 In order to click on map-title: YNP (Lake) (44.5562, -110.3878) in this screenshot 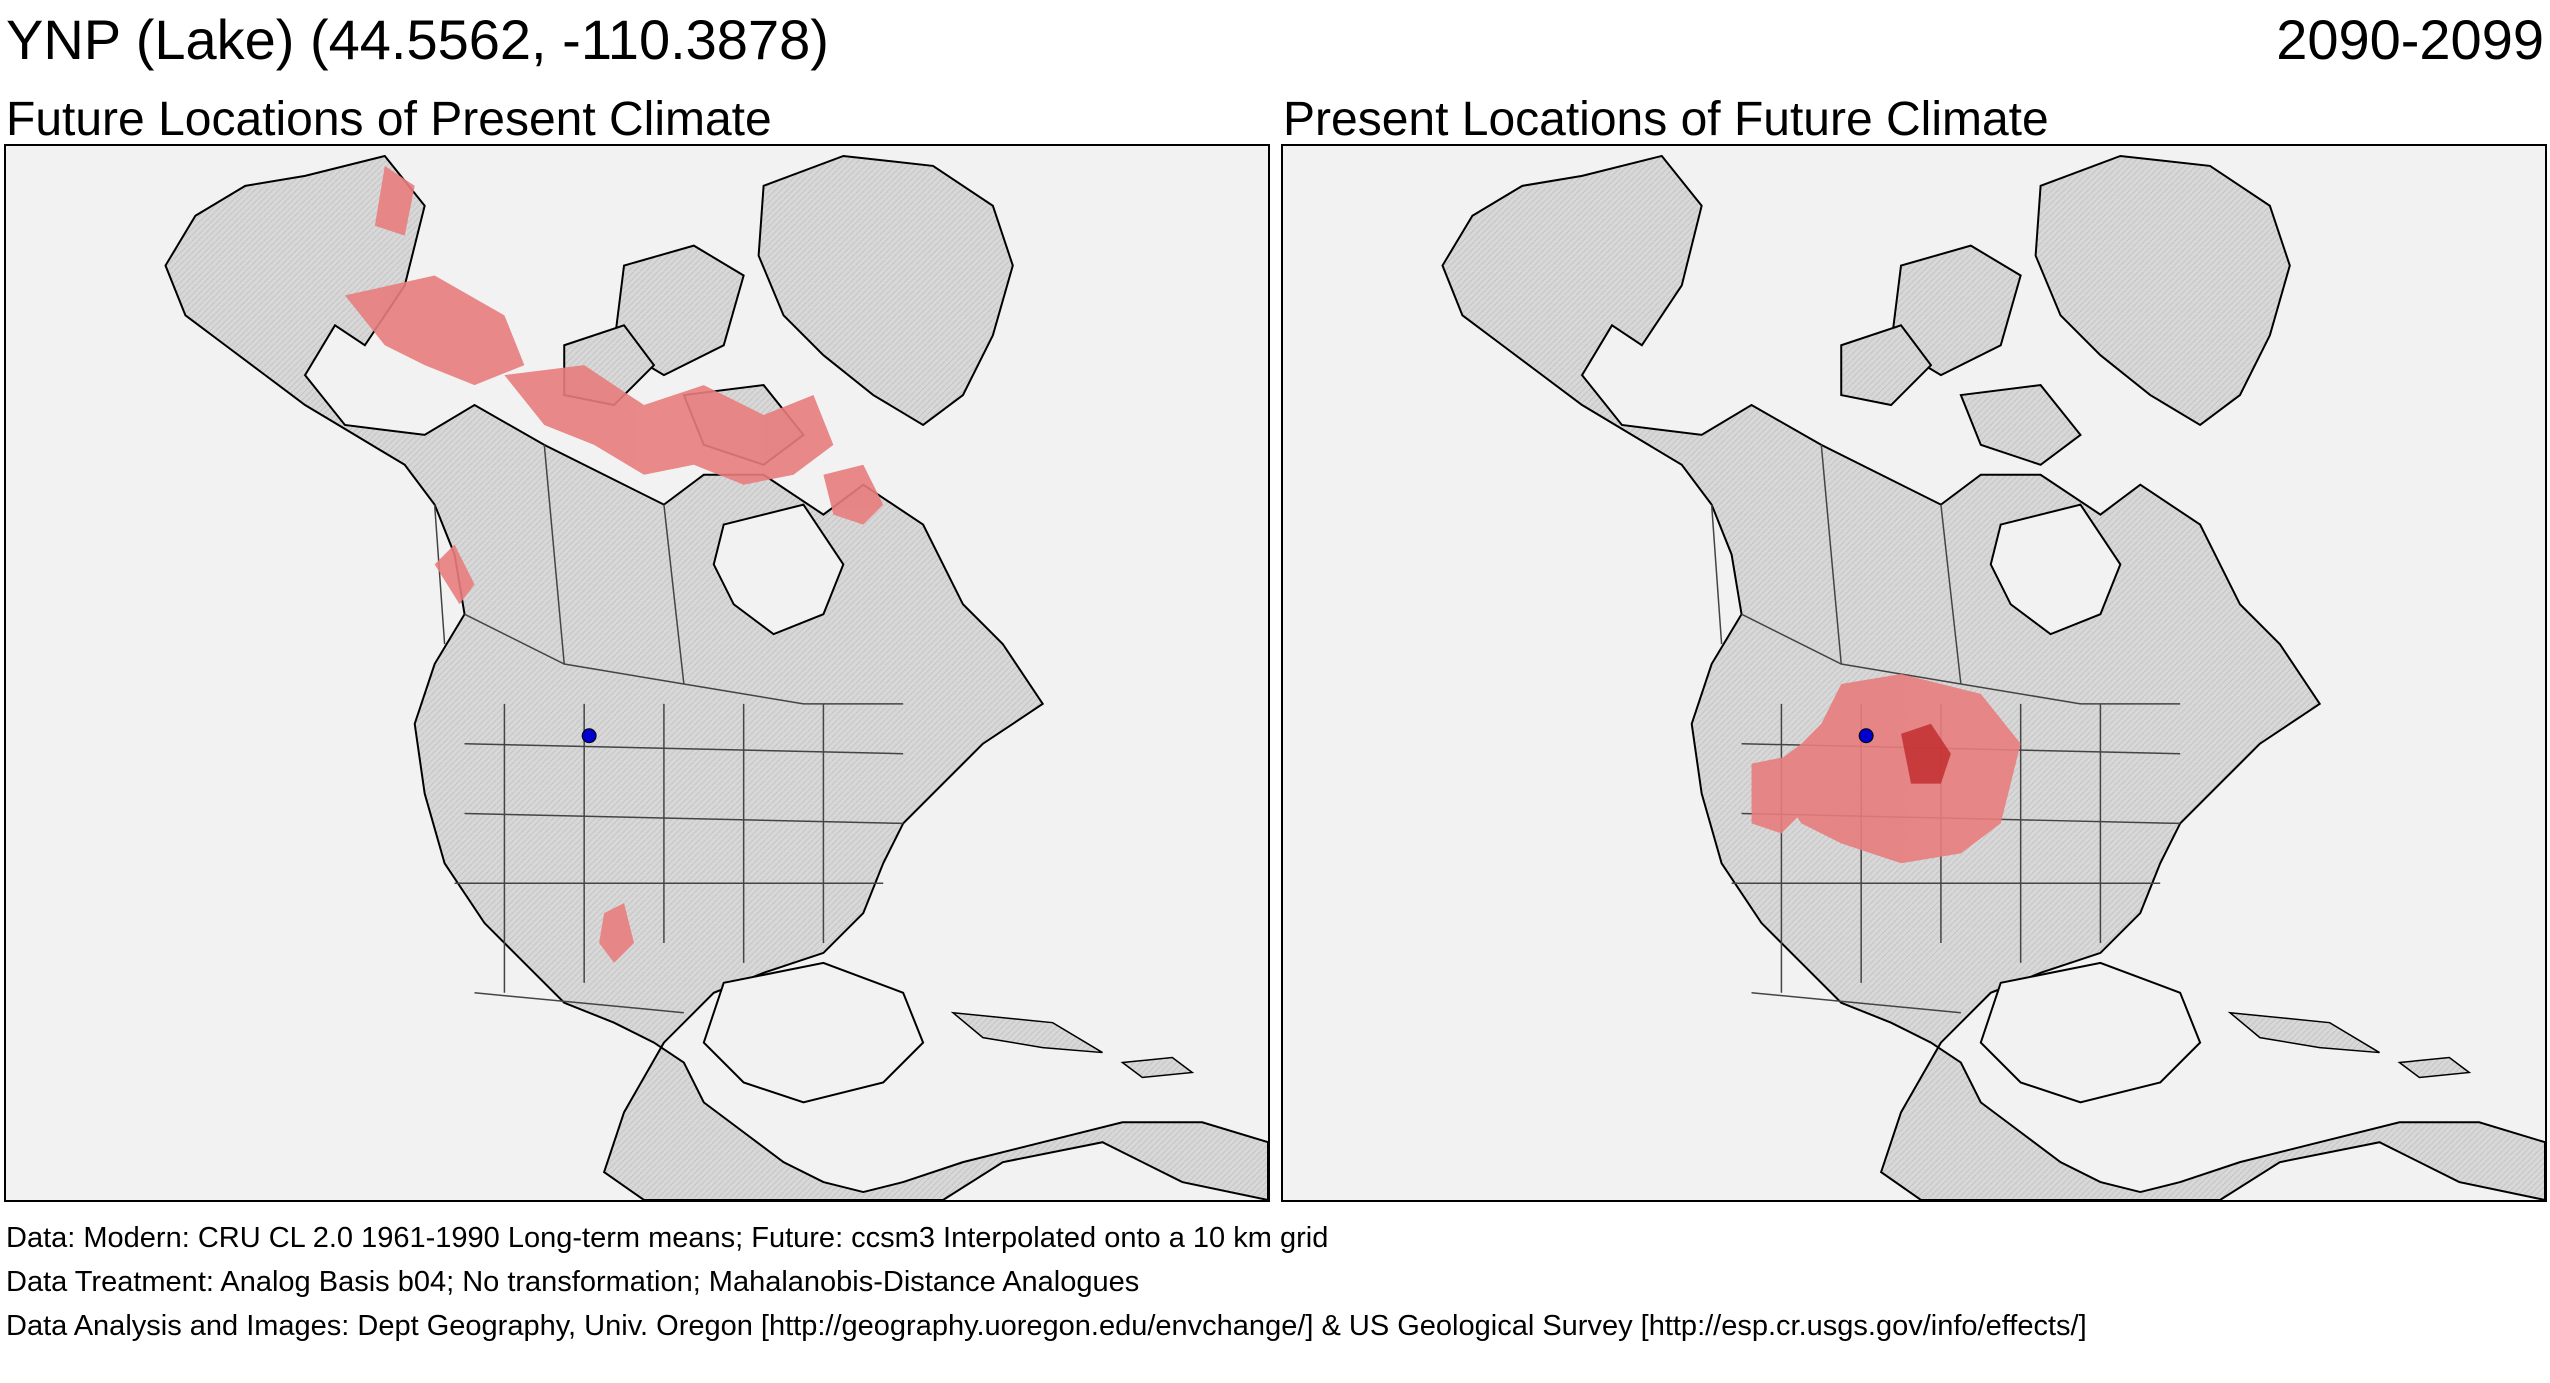, I will do `click(417, 39)`.